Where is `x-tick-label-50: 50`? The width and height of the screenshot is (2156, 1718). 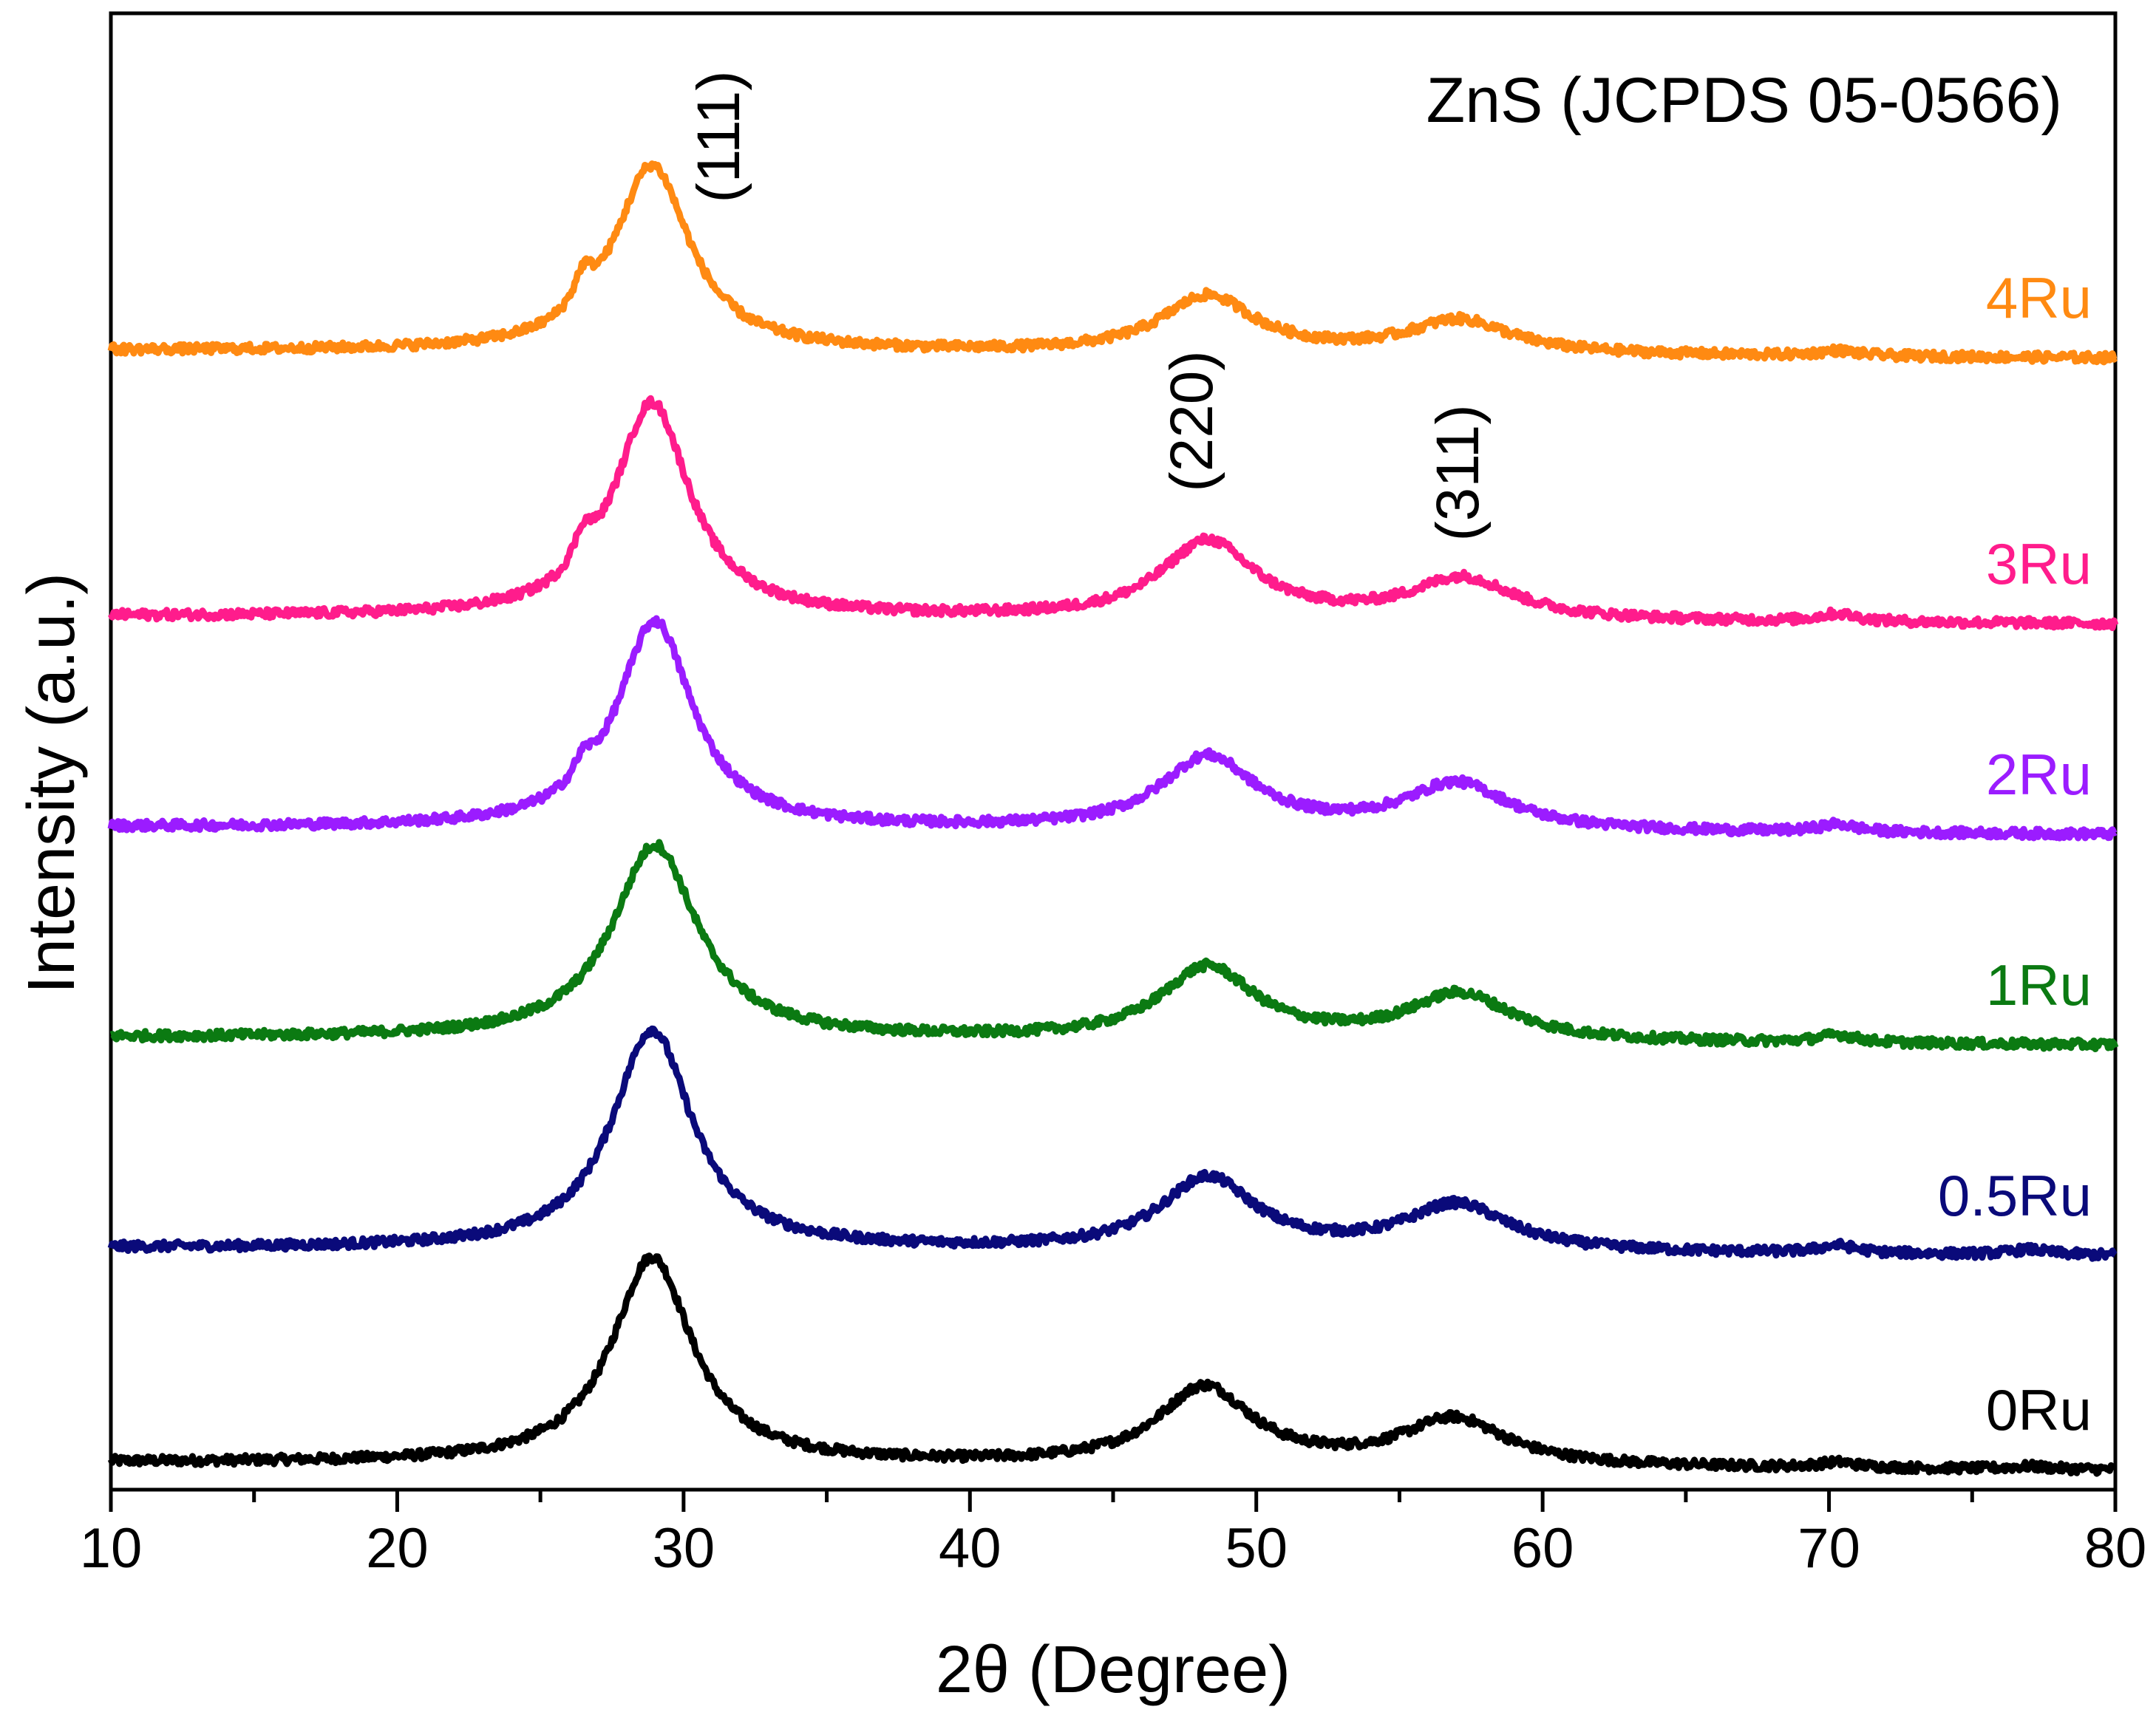 x-tick-label-50: 50 is located at coordinates (1256, 1548).